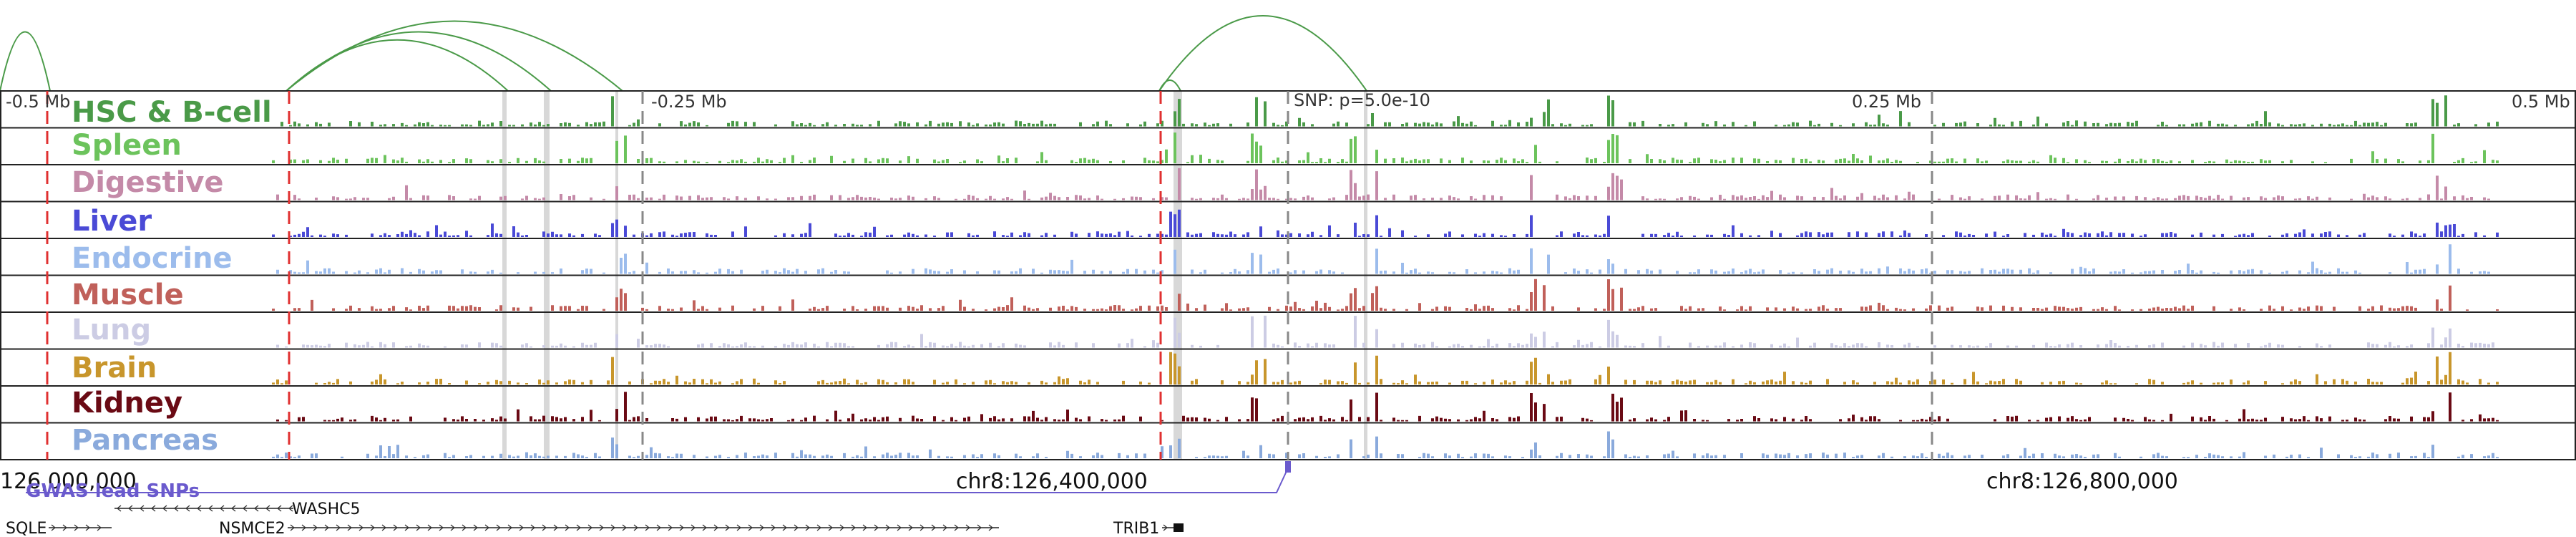  I want to click on track-label-endocrine: Endocrine, so click(152, 258).